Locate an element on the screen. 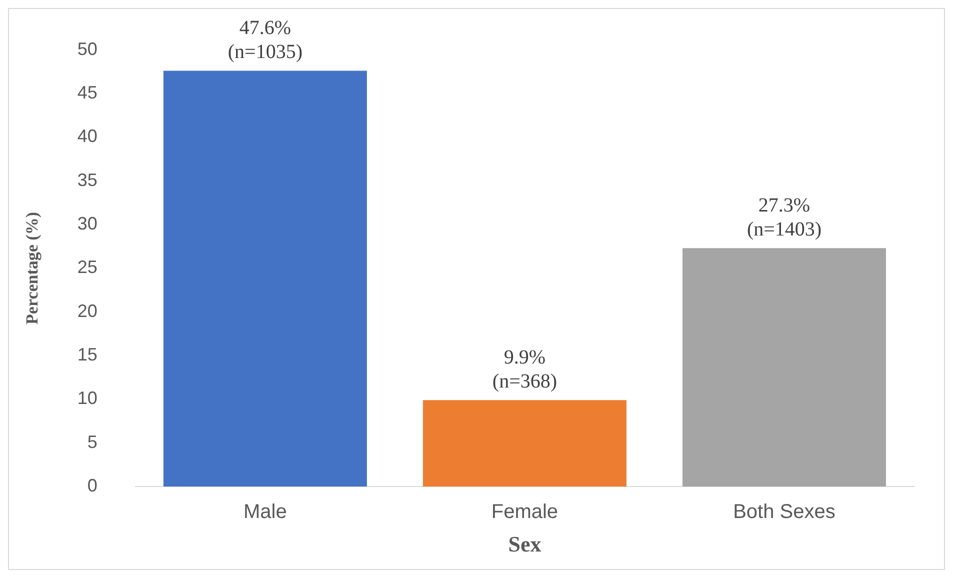 The width and height of the screenshot is (953, 578). y-tick-label: 10 is located at coordinates (87, 398).